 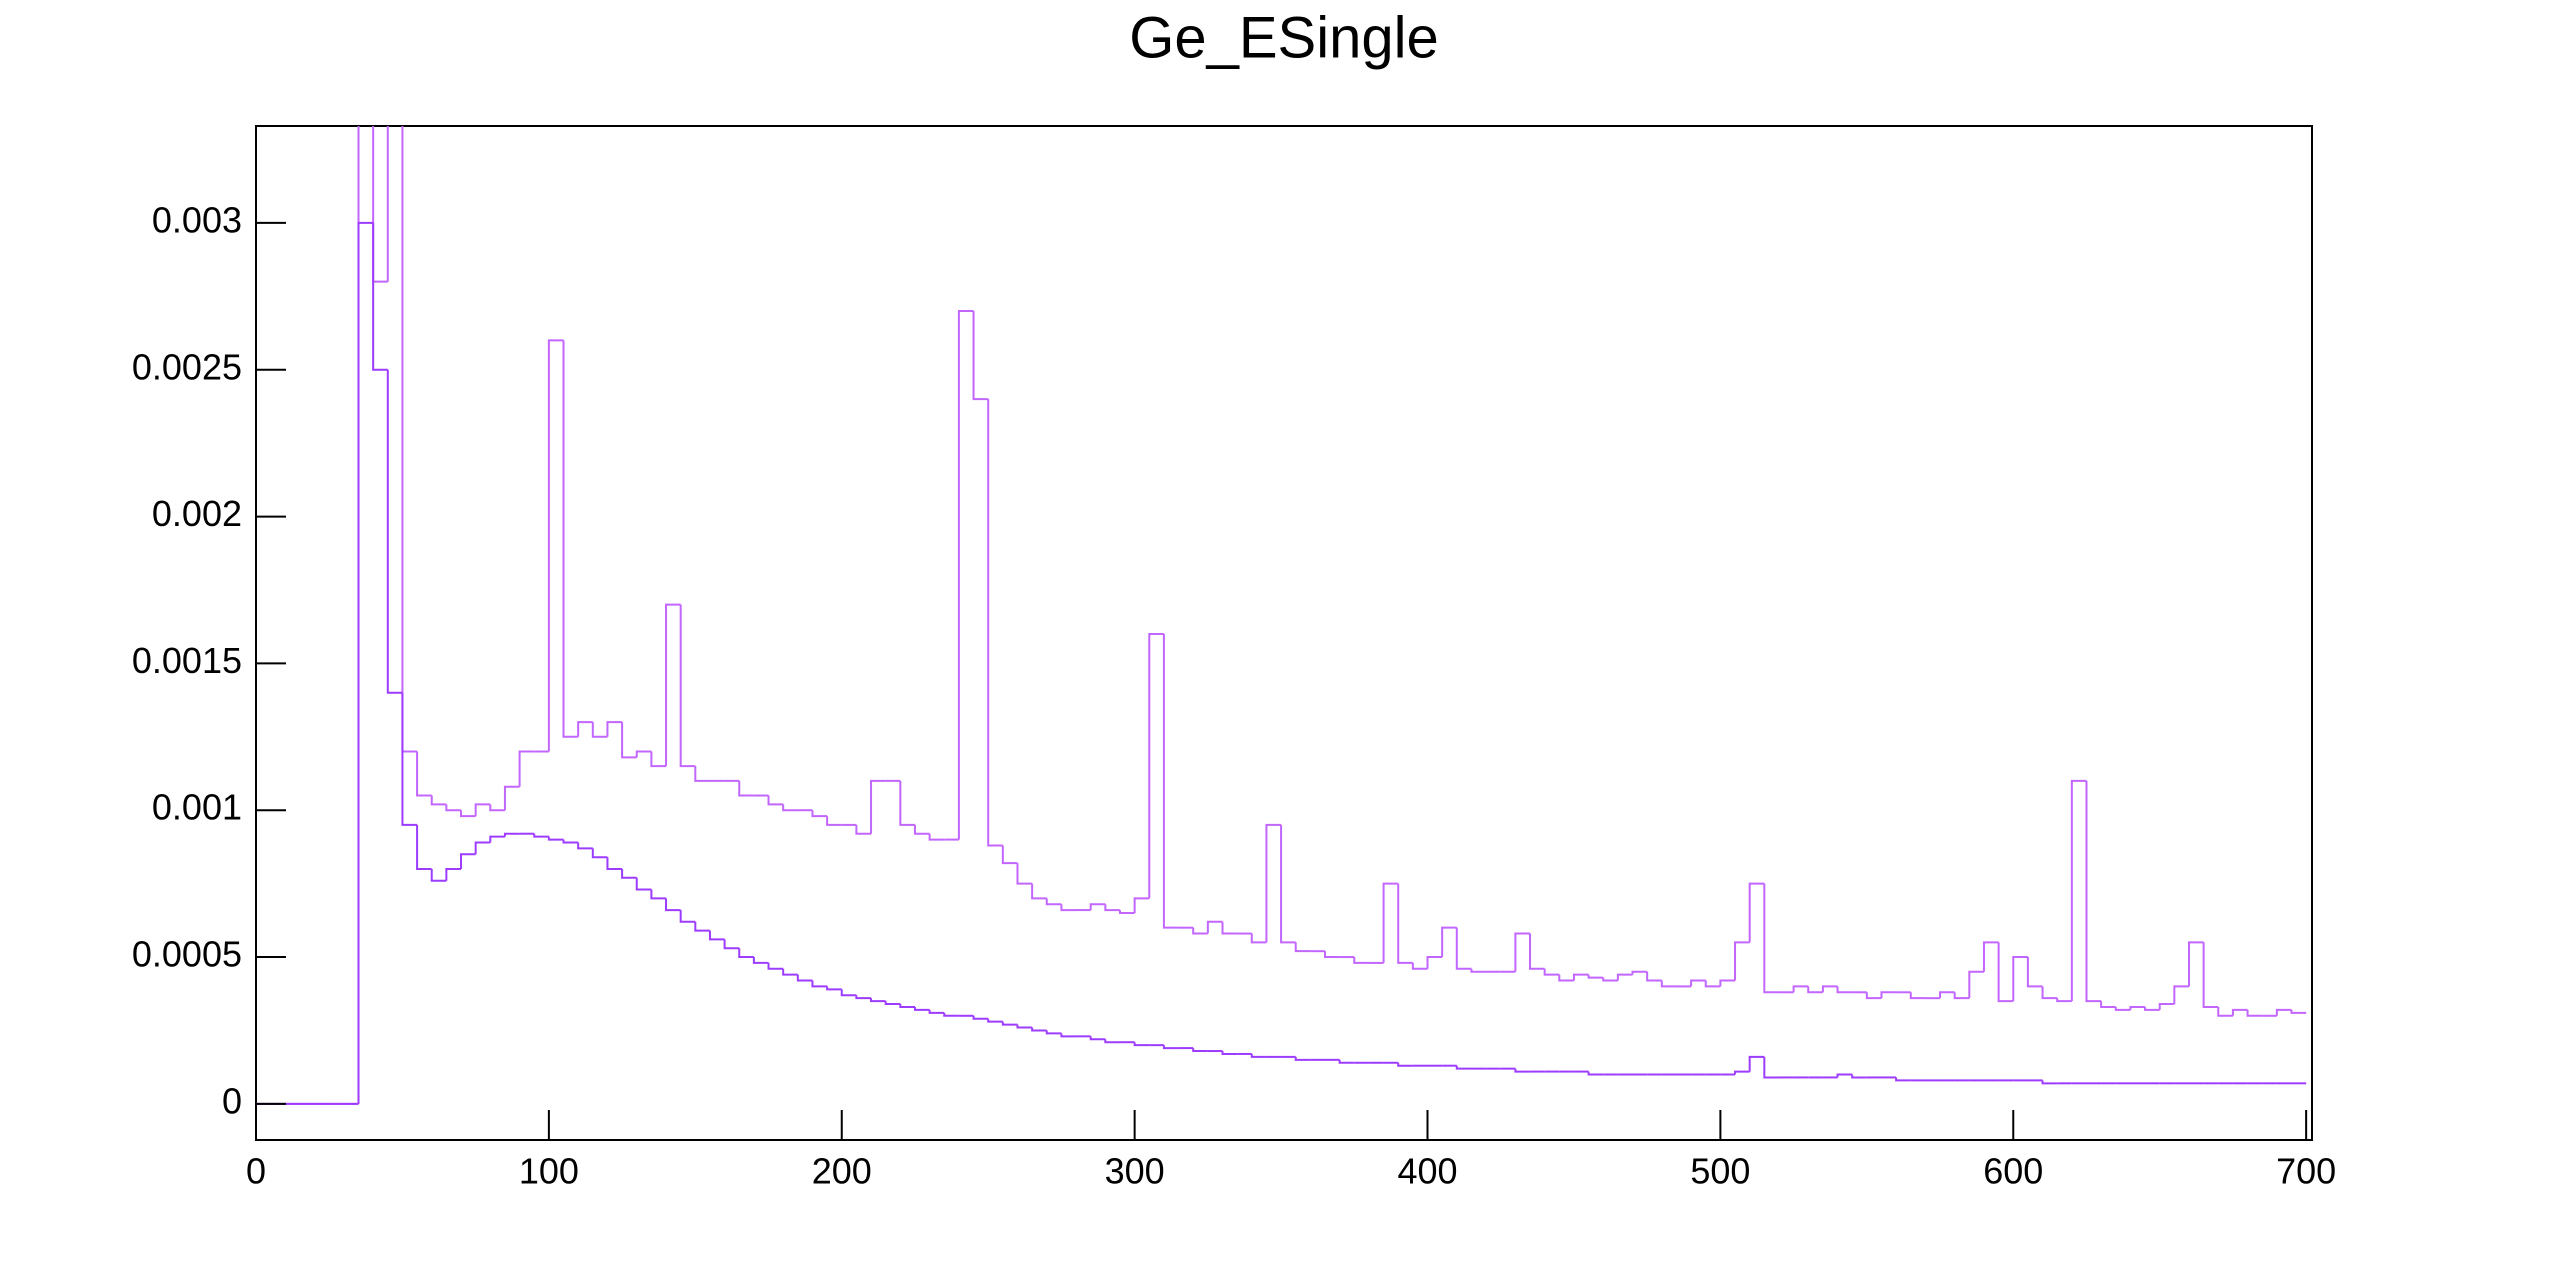 What do you see at coordinates (197, 513) in the screenshot?
I see `y-tick-label: 0.002` at bounding box center [197, 513].